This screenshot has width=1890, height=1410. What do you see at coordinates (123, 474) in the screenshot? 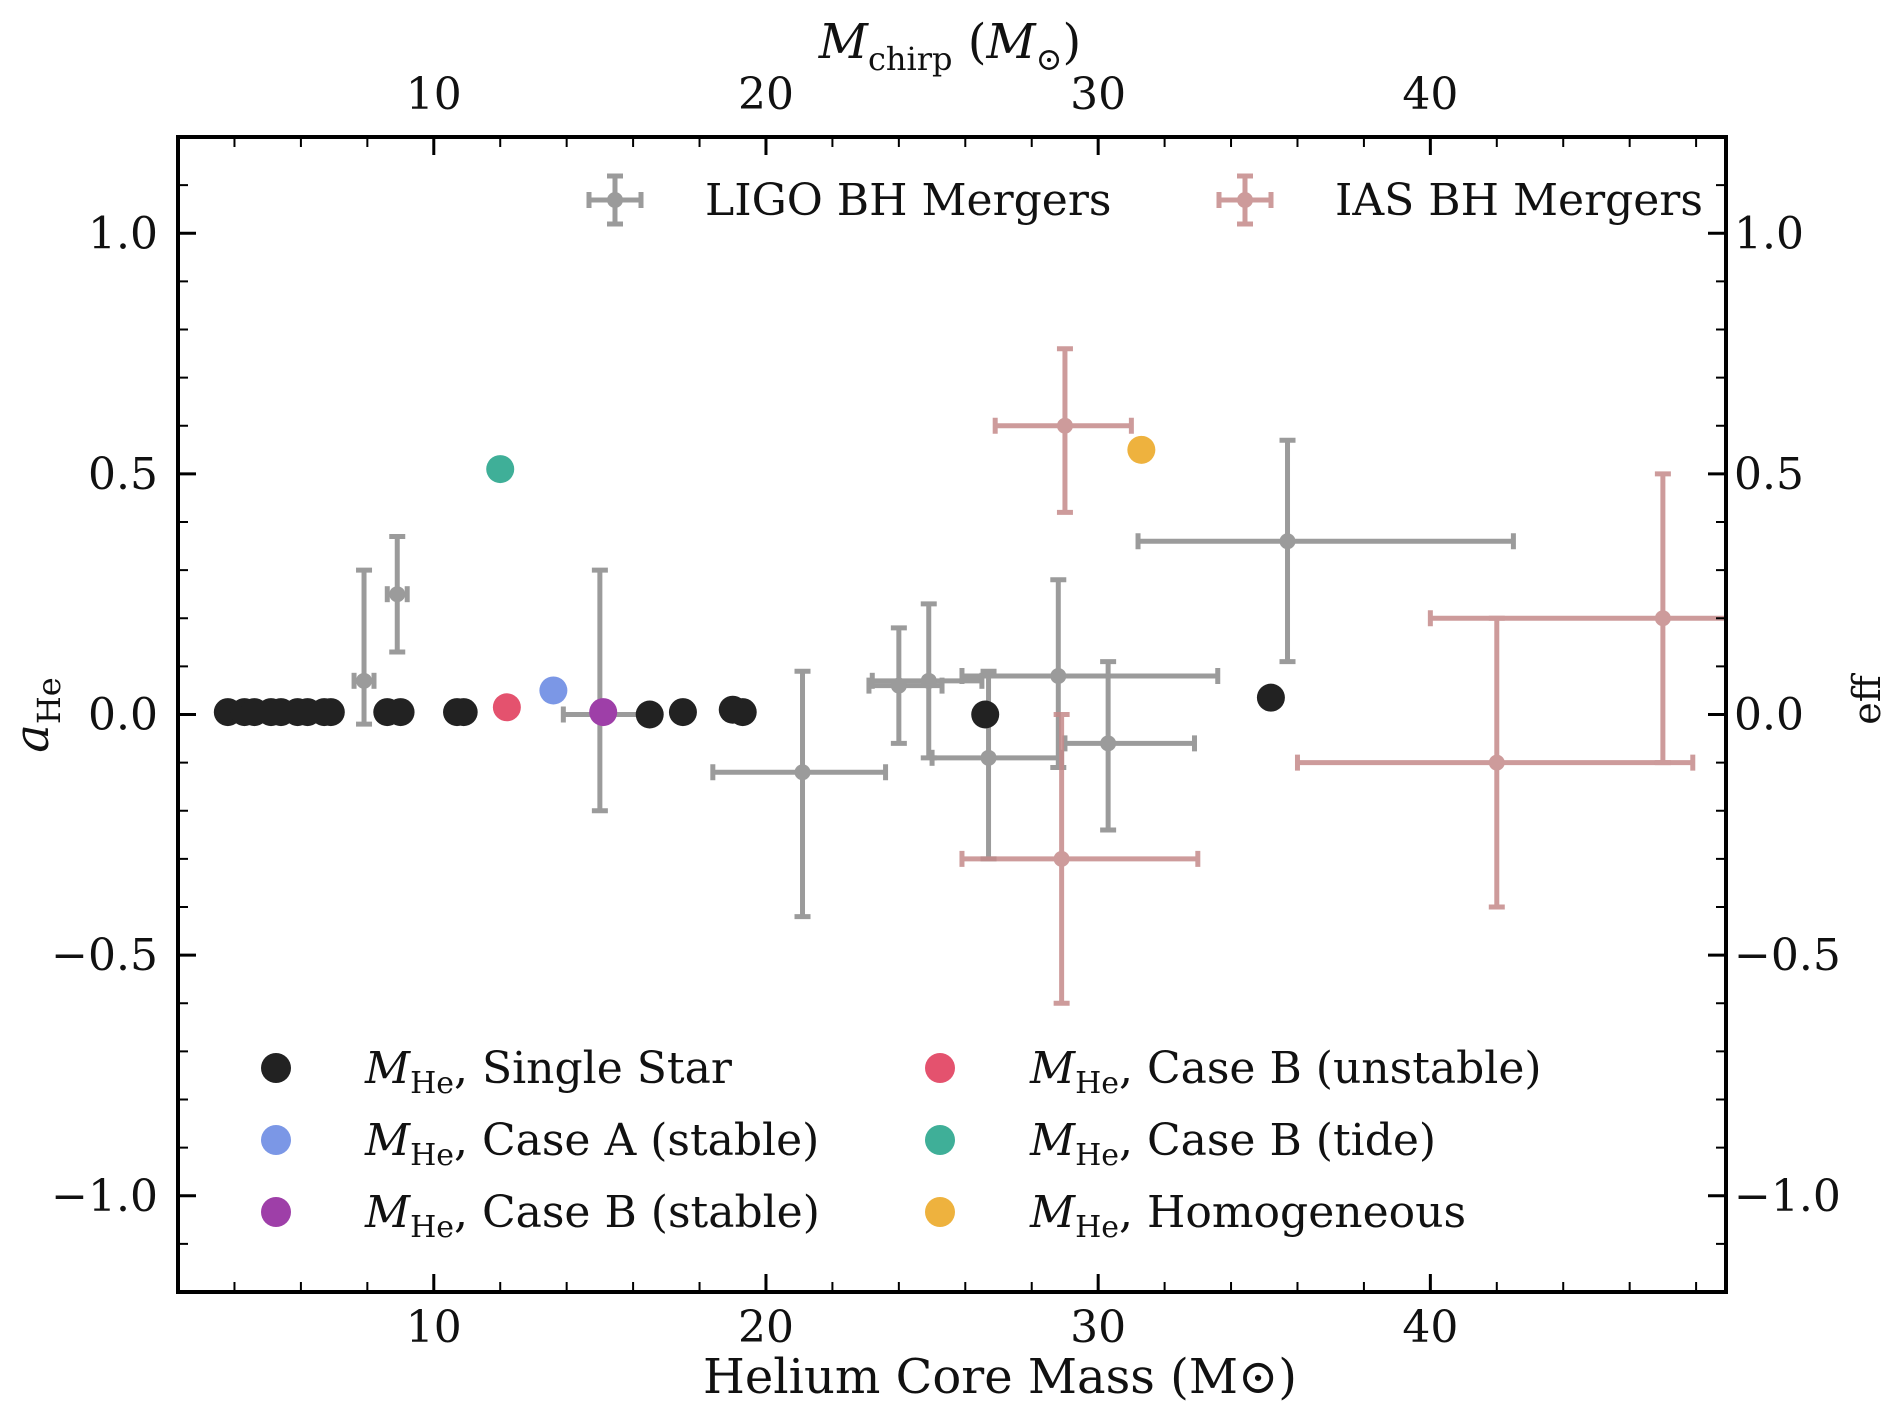
I see `y-tick-label: 0.5` at bounding box center [123, 474].